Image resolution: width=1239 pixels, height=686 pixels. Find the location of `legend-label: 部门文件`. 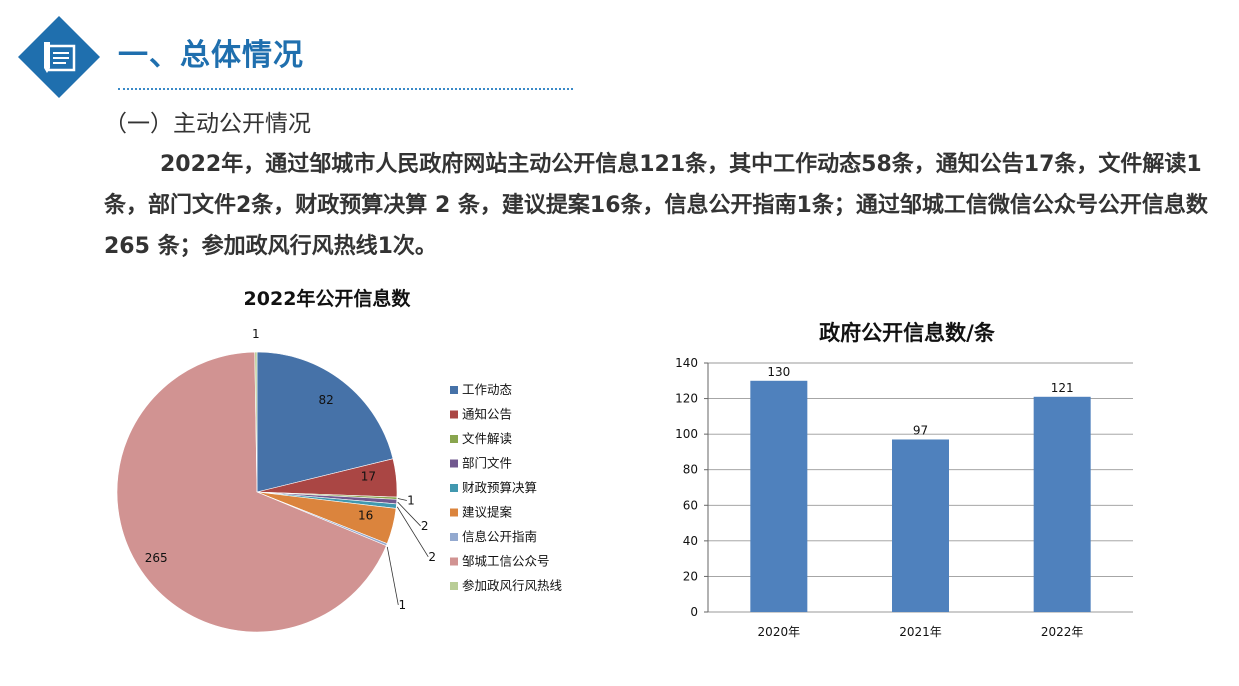

legend-label: 部门文件 is located at coordinates (487, 463).